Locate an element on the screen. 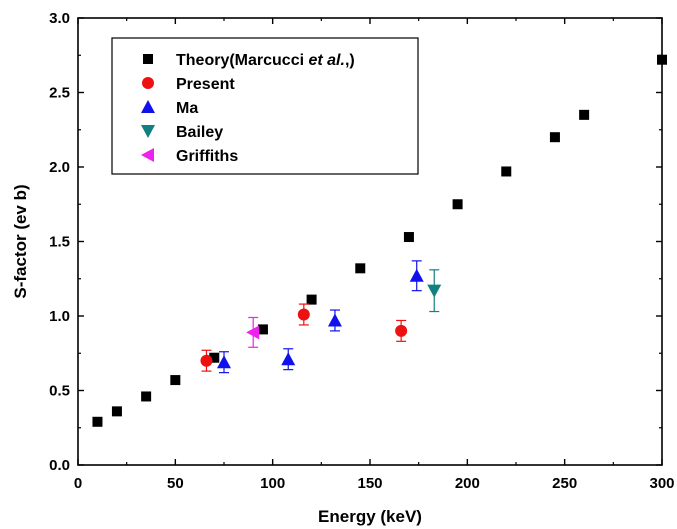 The height and width of the screenshot is (529, 677). legend-marker-ma is located at coordinates (148, 106).